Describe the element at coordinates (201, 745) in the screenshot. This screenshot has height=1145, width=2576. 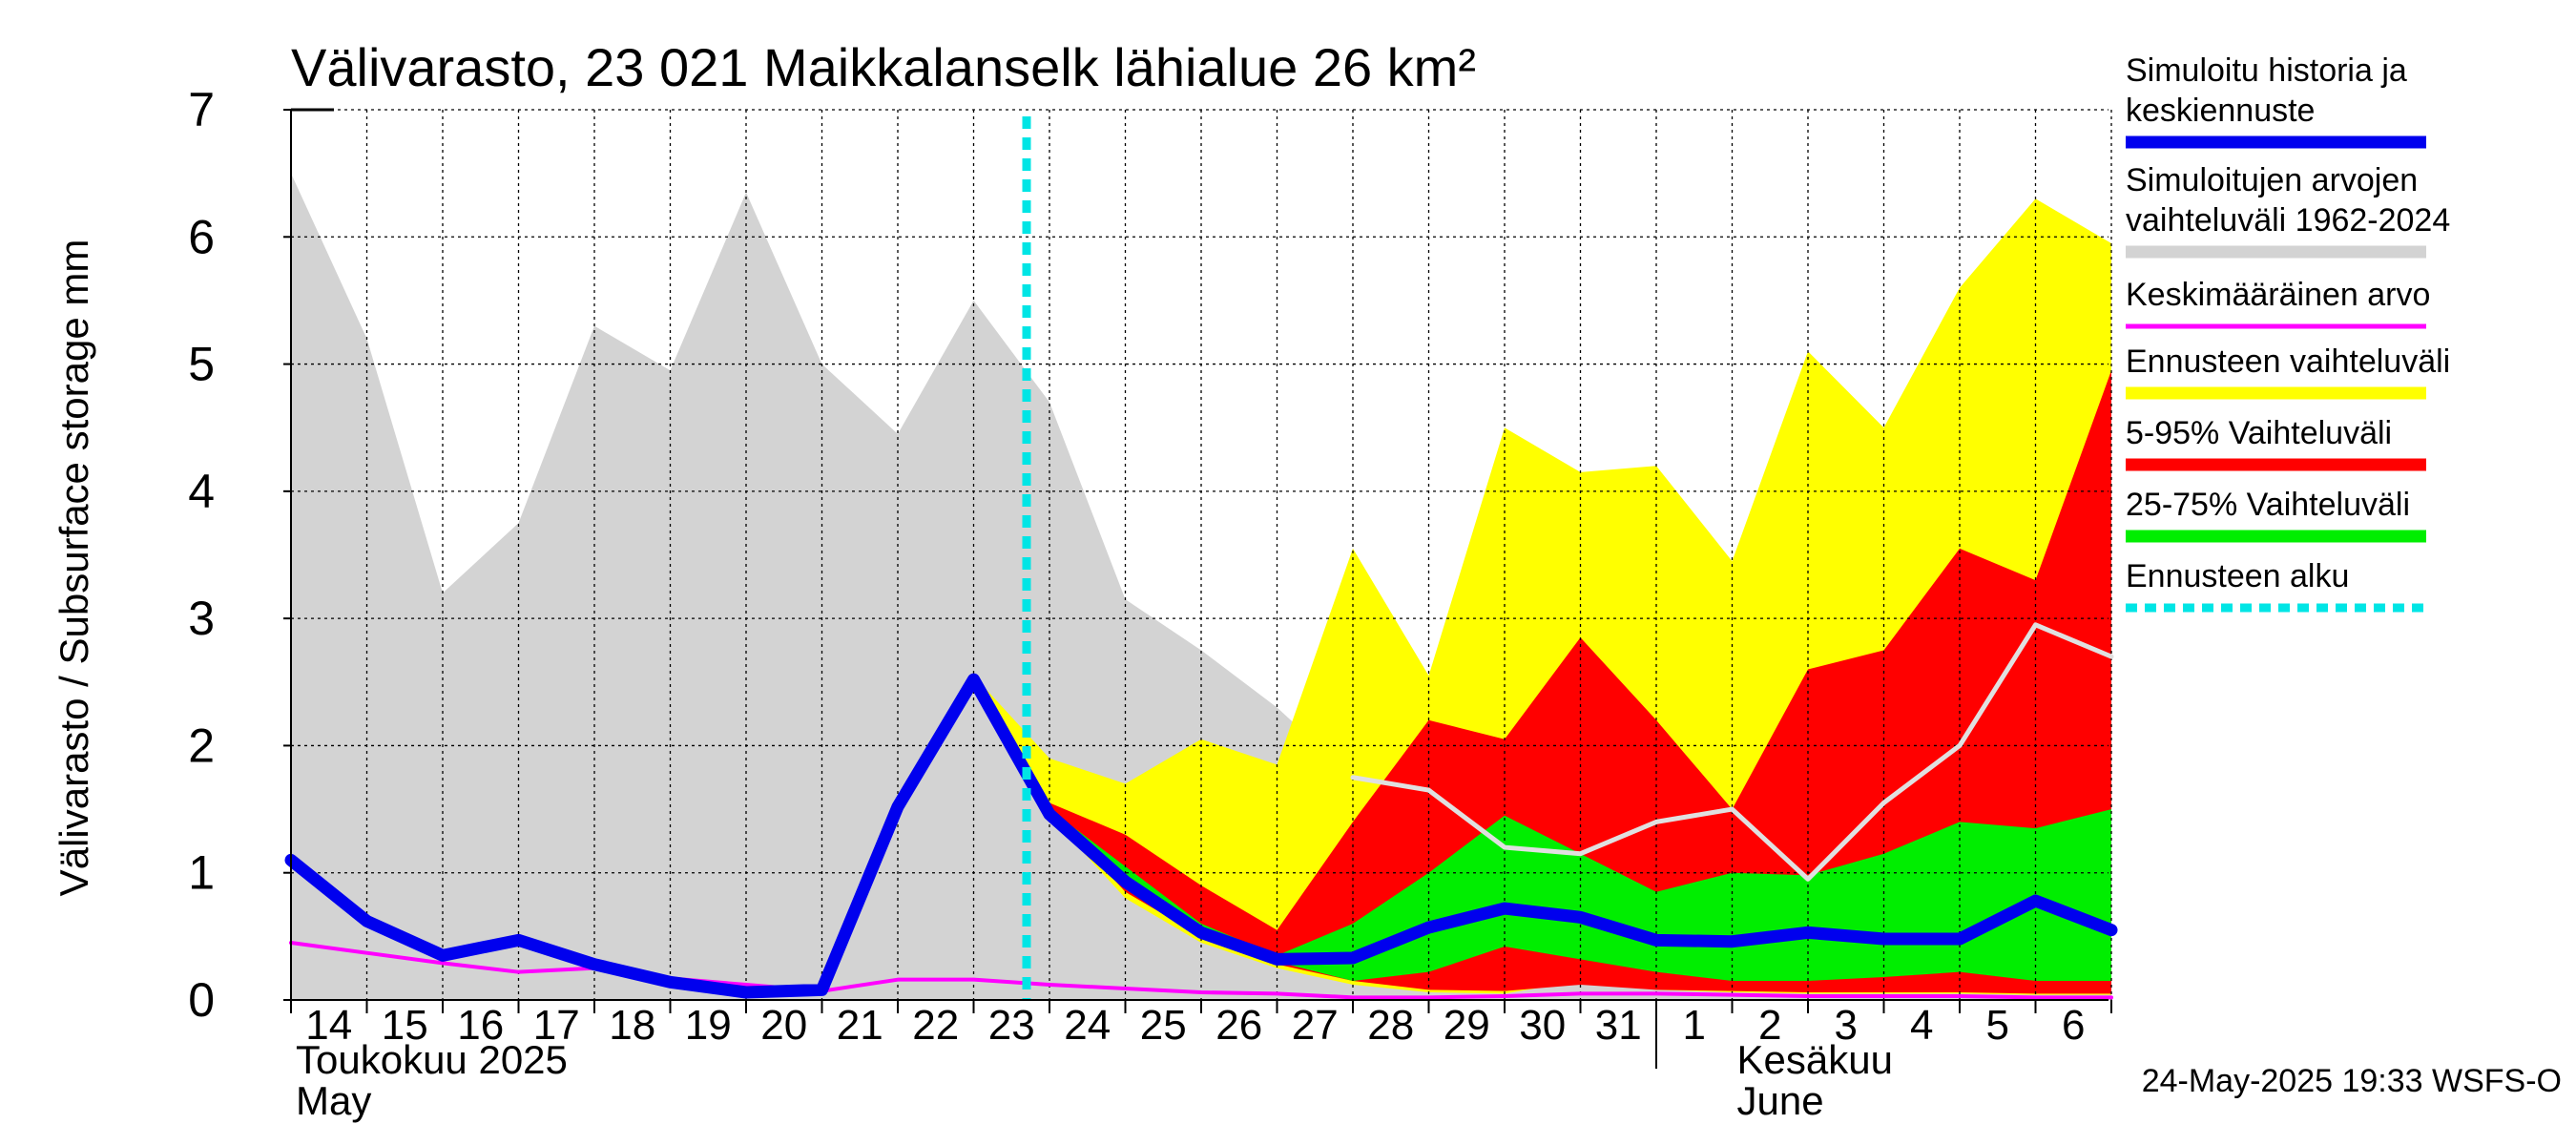
I see `y-tick-label: 2` at that location.